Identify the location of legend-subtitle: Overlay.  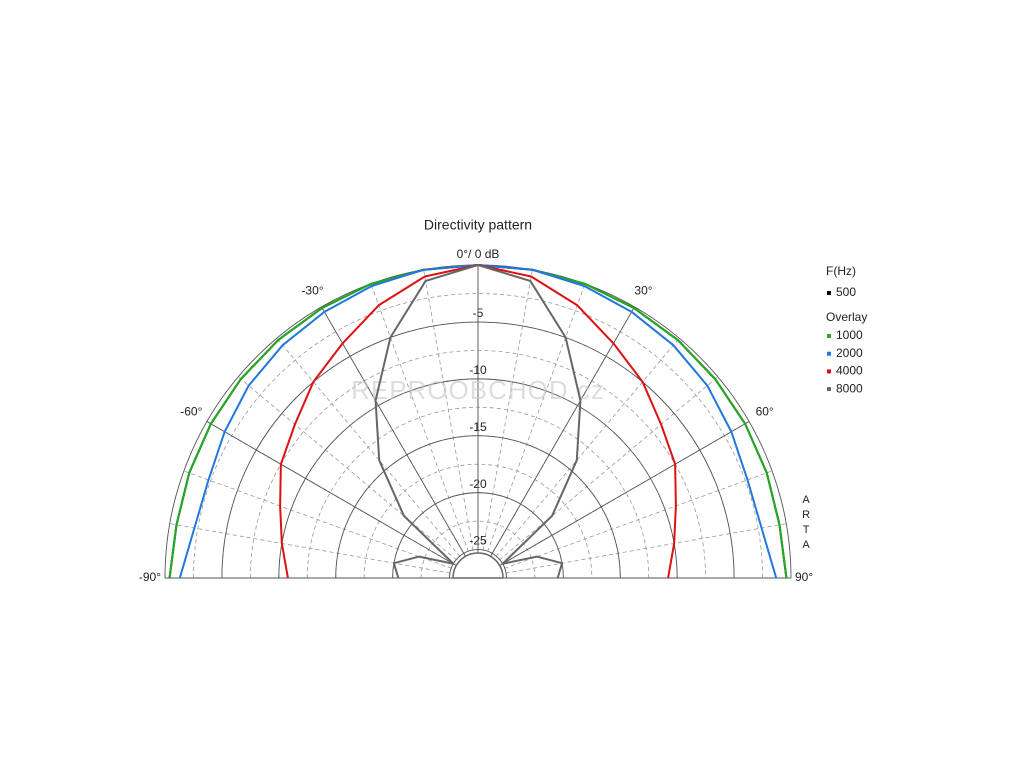
(846, 317).